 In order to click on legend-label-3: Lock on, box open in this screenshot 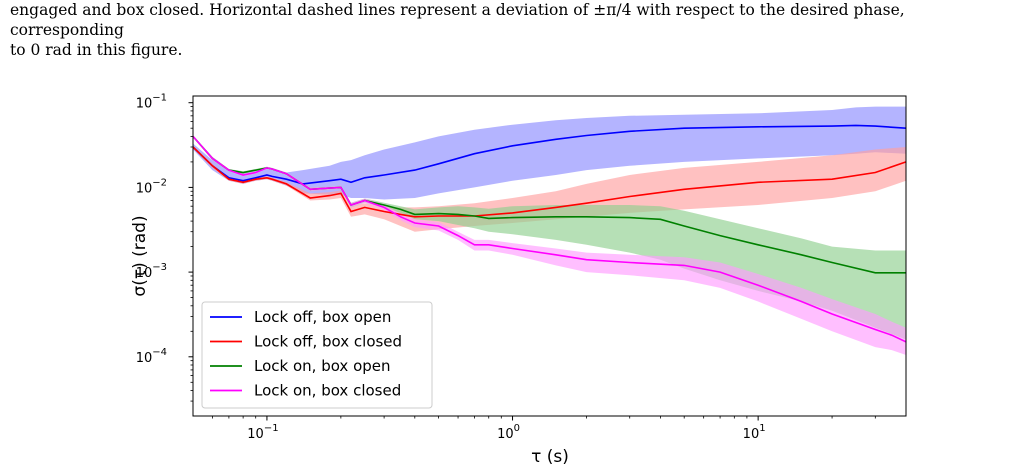, I will do `click(322, 366)`.